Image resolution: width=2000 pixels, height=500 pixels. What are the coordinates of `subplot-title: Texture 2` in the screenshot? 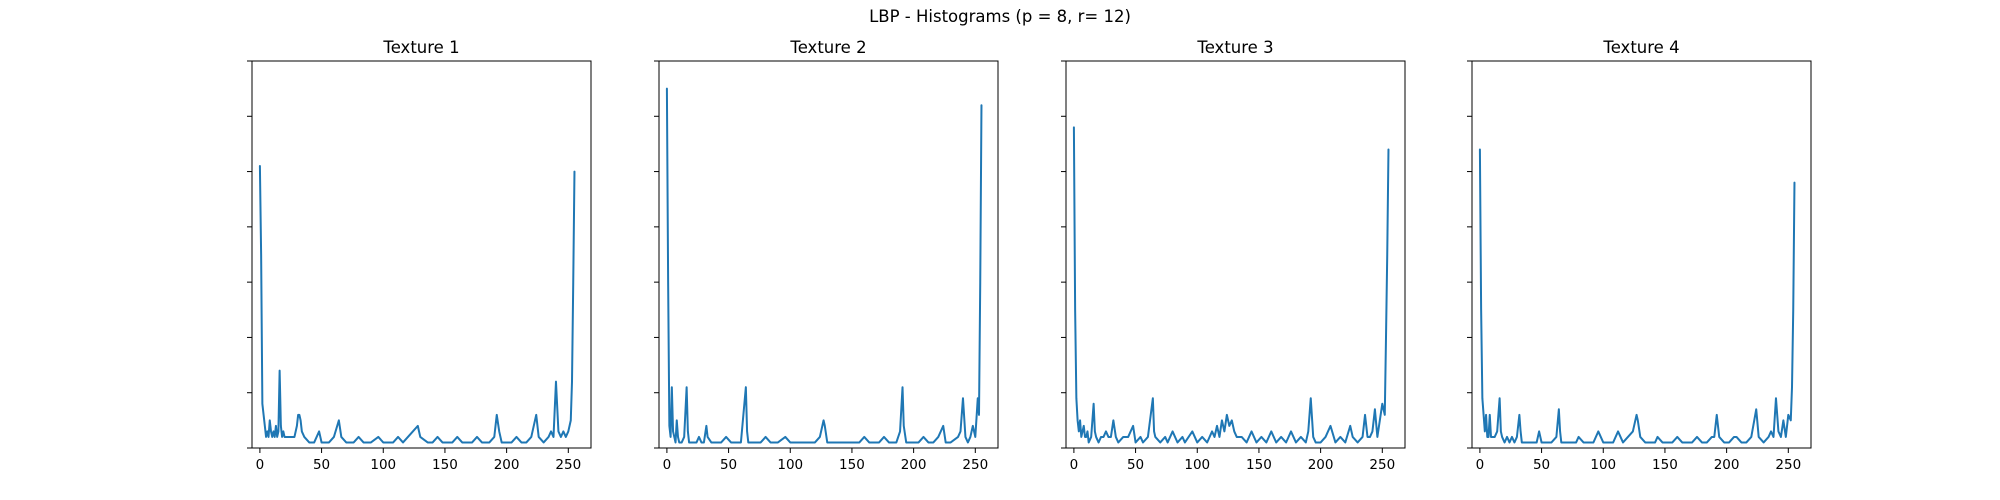 It's located at (827, 47).